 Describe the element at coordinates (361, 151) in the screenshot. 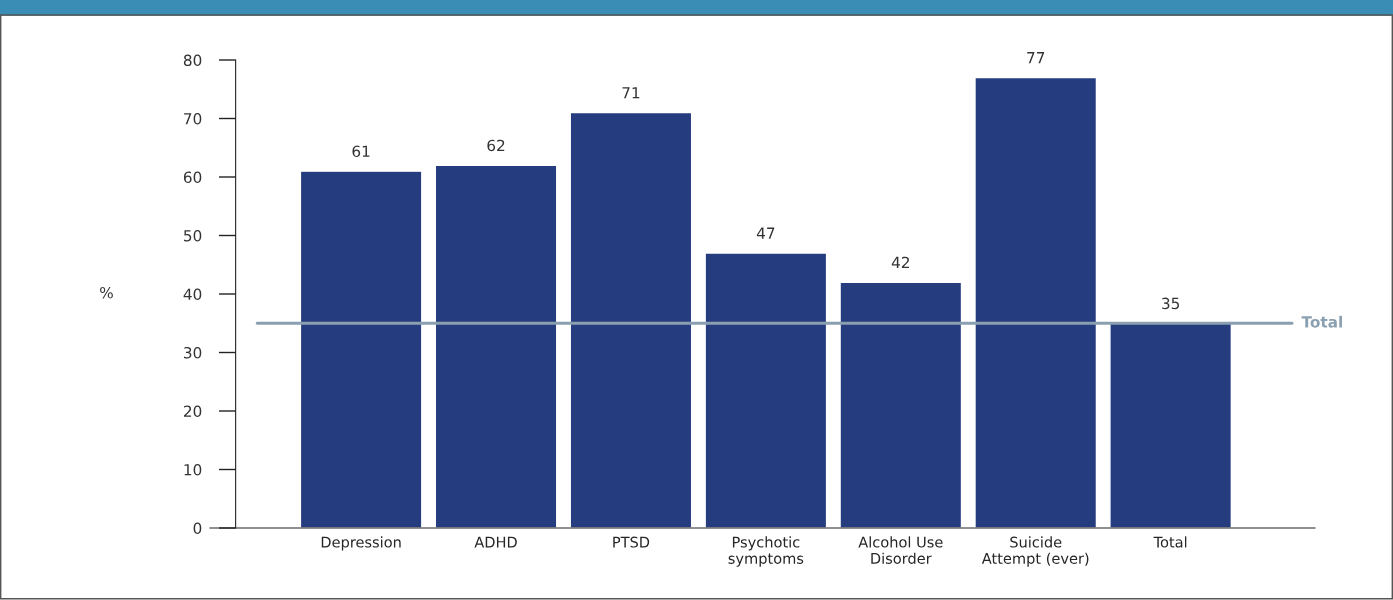

I see `data-label: 61` at that location.